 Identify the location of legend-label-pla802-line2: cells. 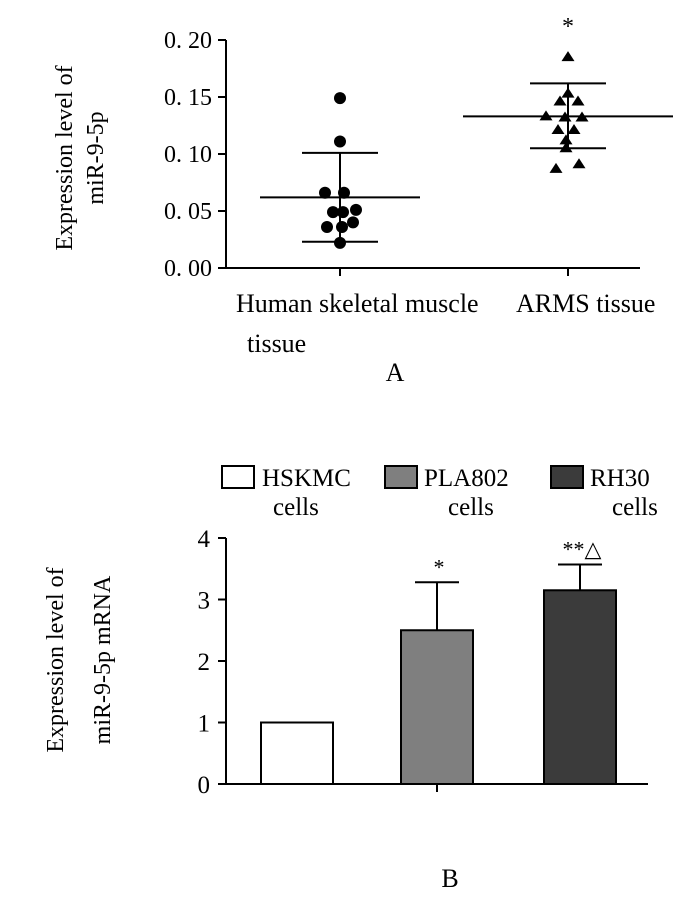
(471, 507).